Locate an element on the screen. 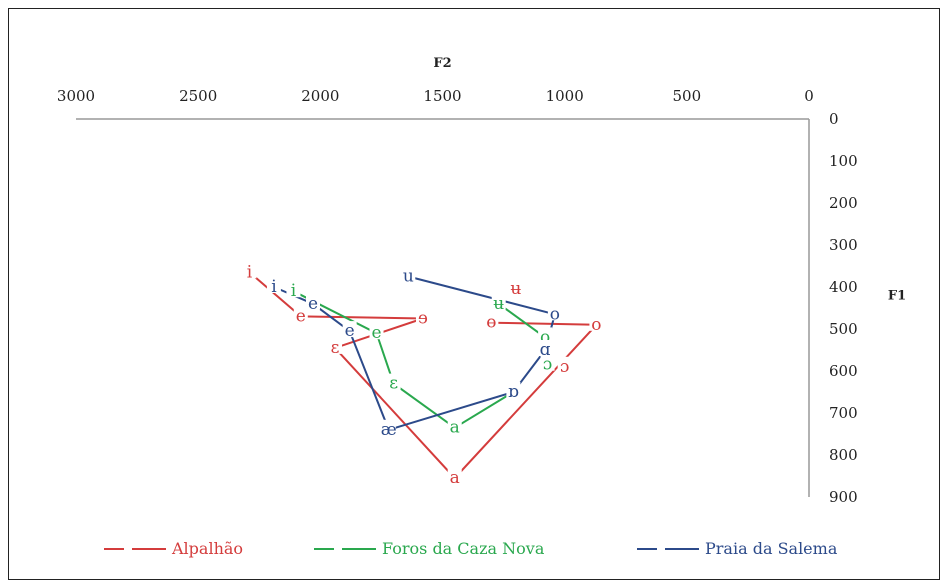 This screenshot has height=585, width=948. y-tick-label: 100 is located at coordinates (843, 161).